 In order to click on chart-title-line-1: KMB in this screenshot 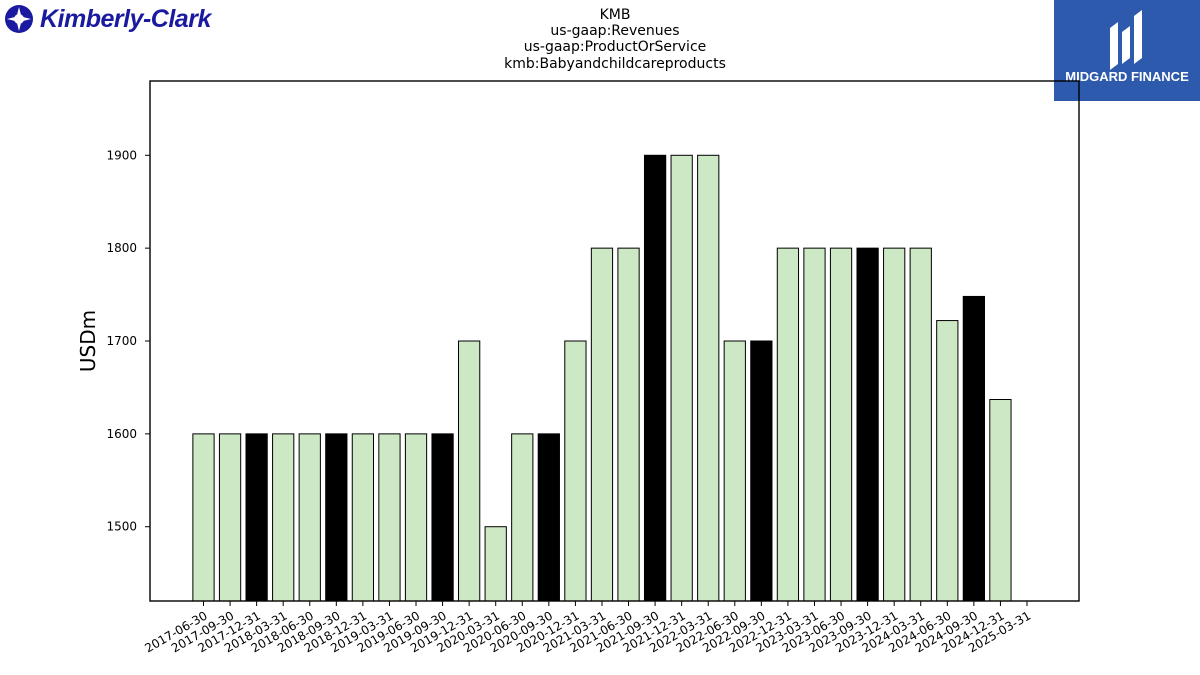, I will do `click(615, 15)`.